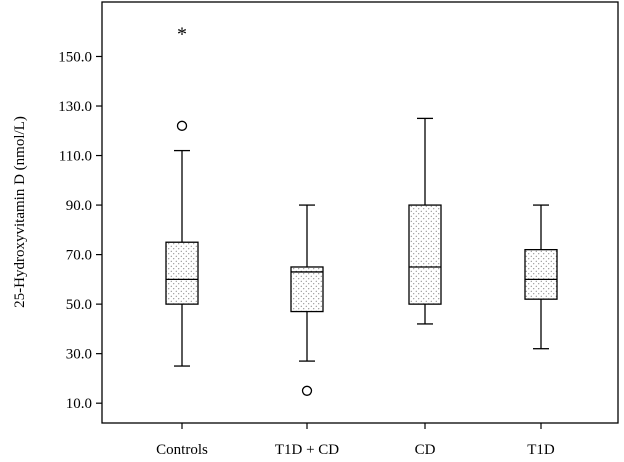  What do you see at coordinates (541, 450) in the screenshot?
I see `x-tick-label: T1D` at bounding box center [541, 450].